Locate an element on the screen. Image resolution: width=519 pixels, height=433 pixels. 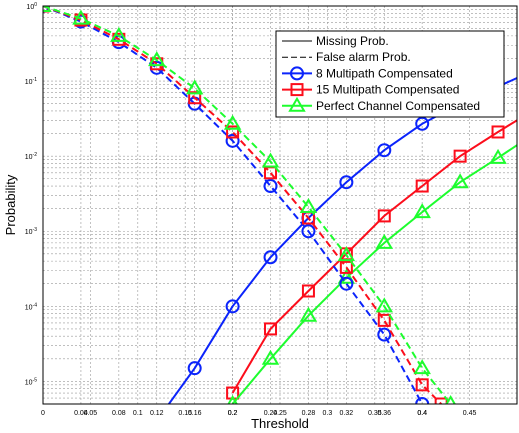
x-tick-label: 0.04 is located at coordinates (81, 413).